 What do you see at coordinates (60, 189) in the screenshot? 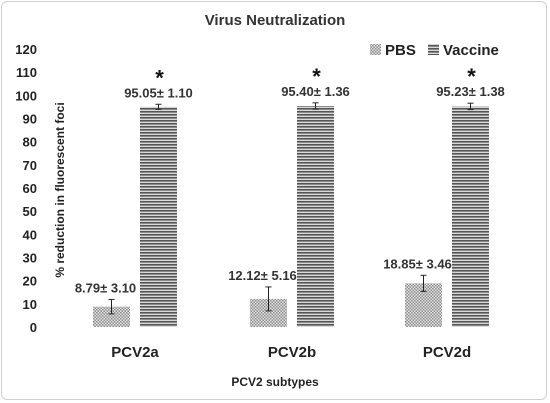
I see `y-axis-title: % reduction in fluorescent foci` at bounding box center [60, 189].